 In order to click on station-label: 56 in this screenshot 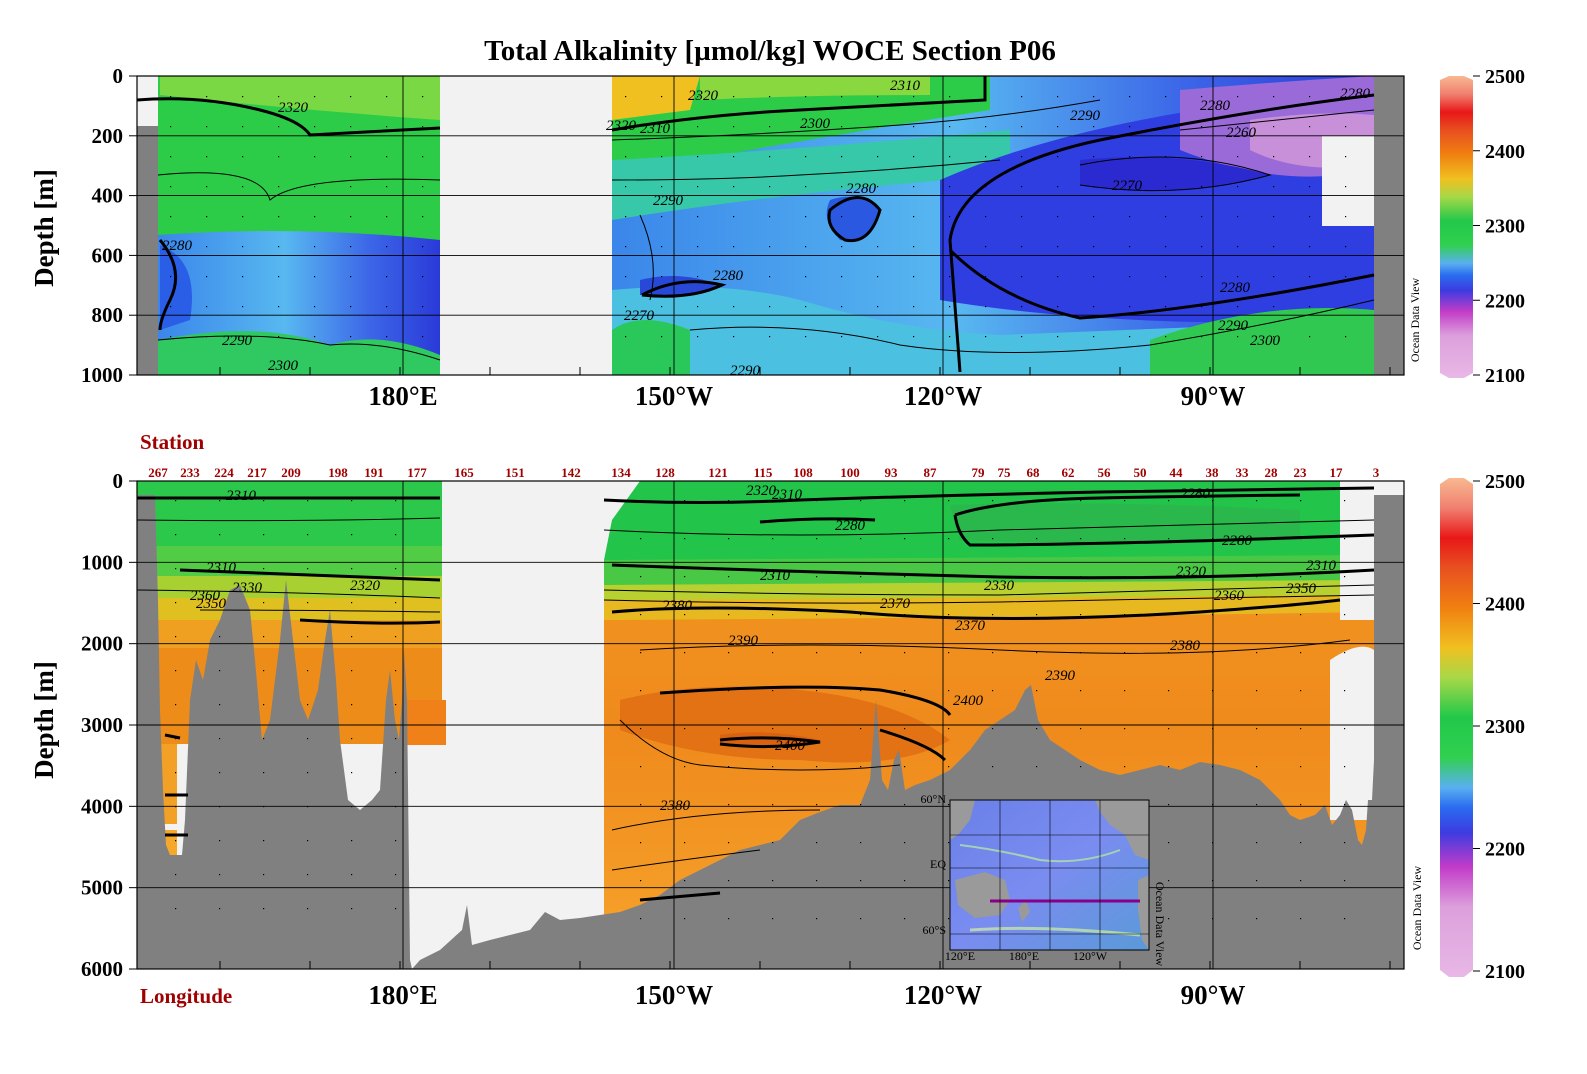, I will do `click(1105, 472)`.